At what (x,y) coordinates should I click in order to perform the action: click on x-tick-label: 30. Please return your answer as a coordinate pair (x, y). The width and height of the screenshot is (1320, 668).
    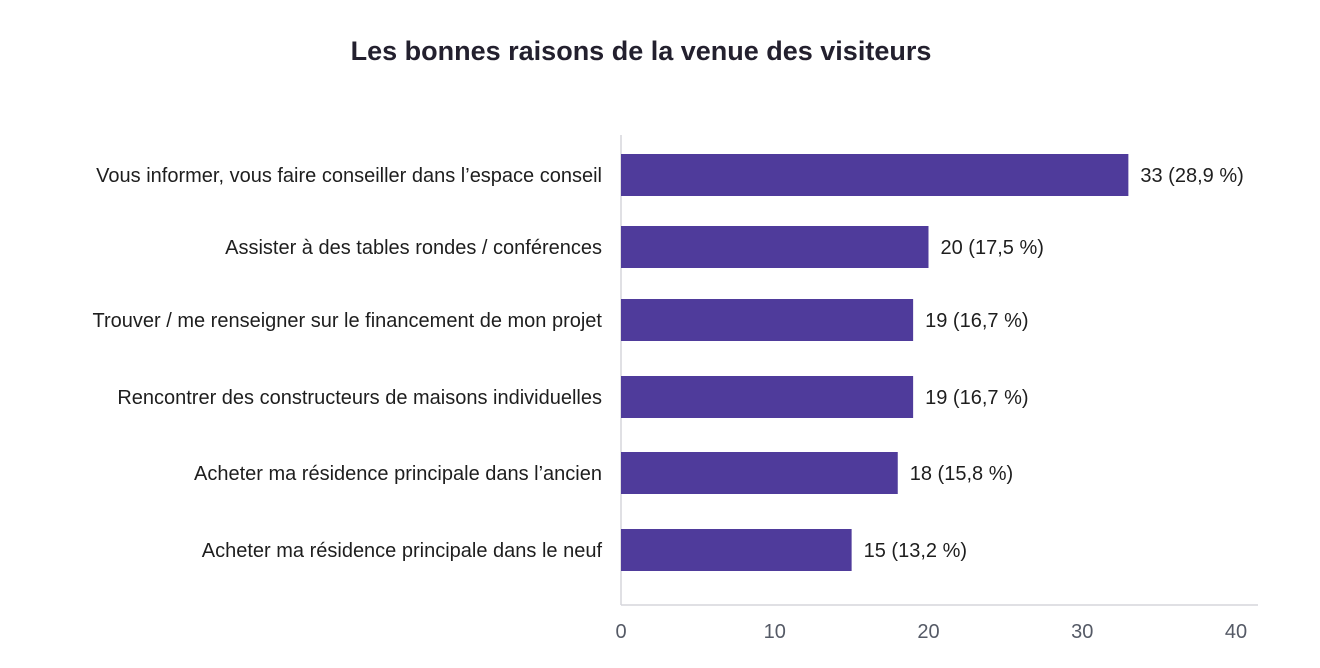
    Looking at the image, I should click on (1082, 632).